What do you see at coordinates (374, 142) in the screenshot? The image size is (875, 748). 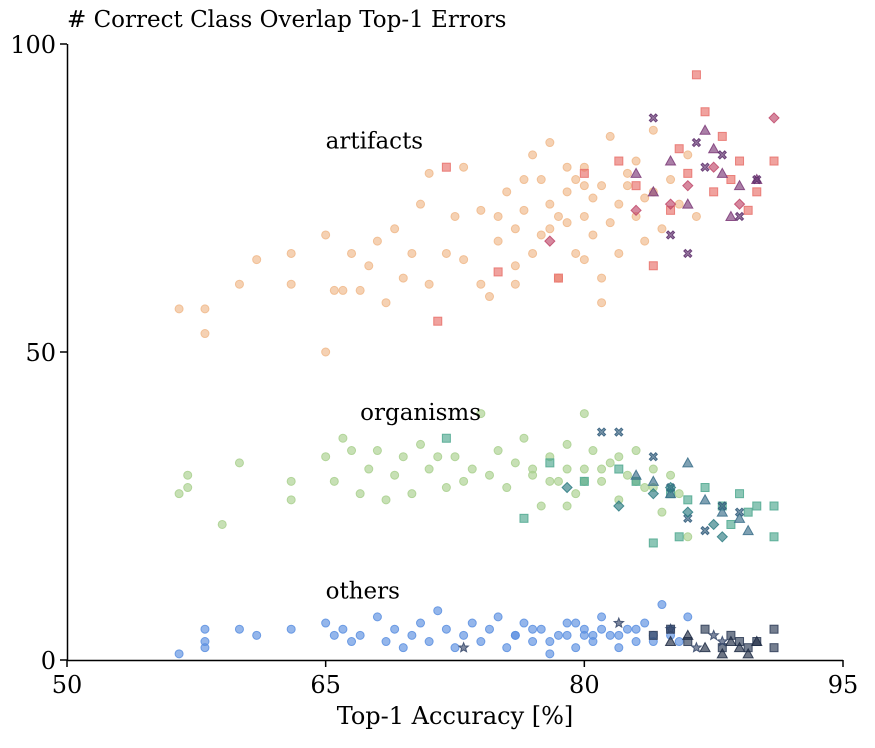 I see `annotation-artifacts: artifacts` at bounding box center [374, 142].